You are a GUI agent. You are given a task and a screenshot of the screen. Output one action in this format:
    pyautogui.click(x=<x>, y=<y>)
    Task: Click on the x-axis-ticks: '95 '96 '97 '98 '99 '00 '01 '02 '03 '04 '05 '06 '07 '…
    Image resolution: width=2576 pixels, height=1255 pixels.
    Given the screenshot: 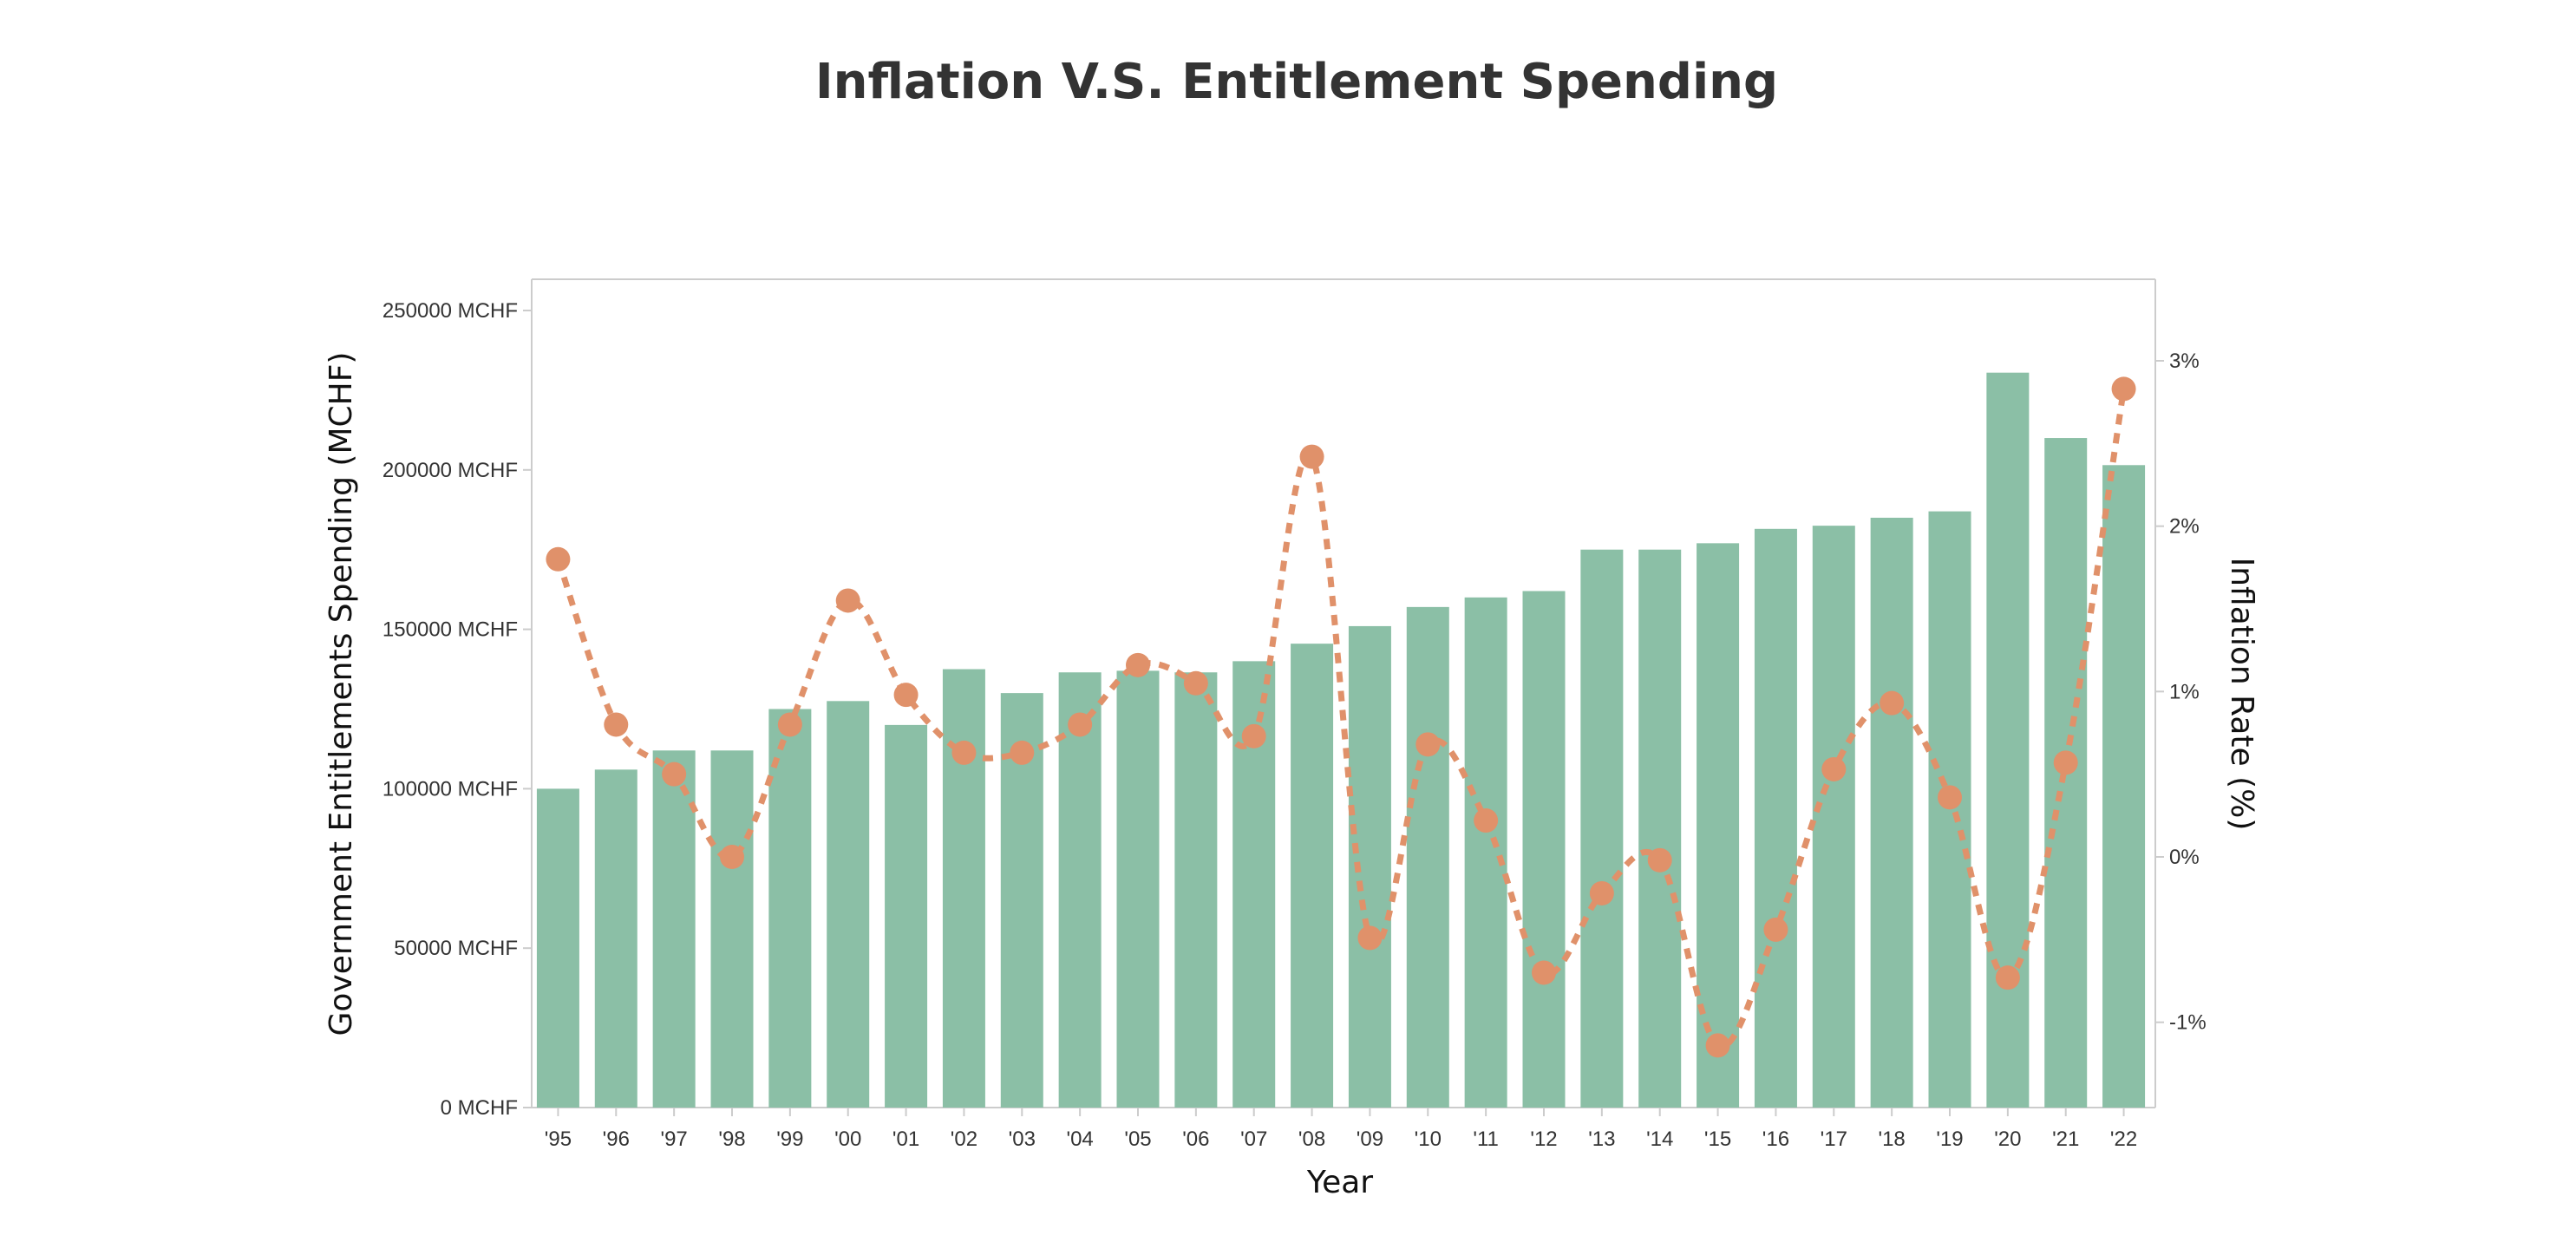 What is the action you would take?
    pyautogui.click(x=1341, y=1129)
    